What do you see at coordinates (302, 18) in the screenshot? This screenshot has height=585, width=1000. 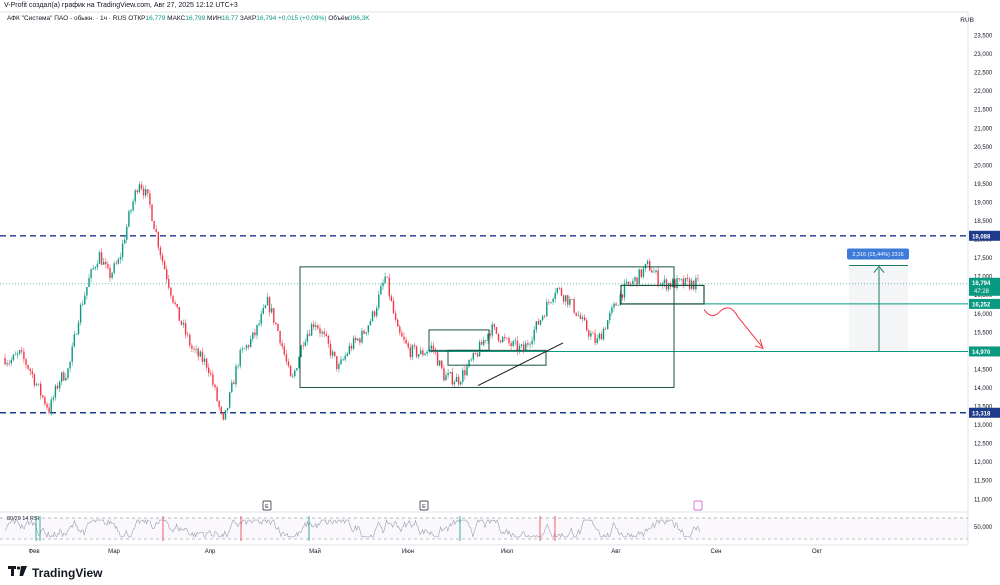 I see `change-value: +0,015 (+0,09%)` at bounding box center [302, 18].